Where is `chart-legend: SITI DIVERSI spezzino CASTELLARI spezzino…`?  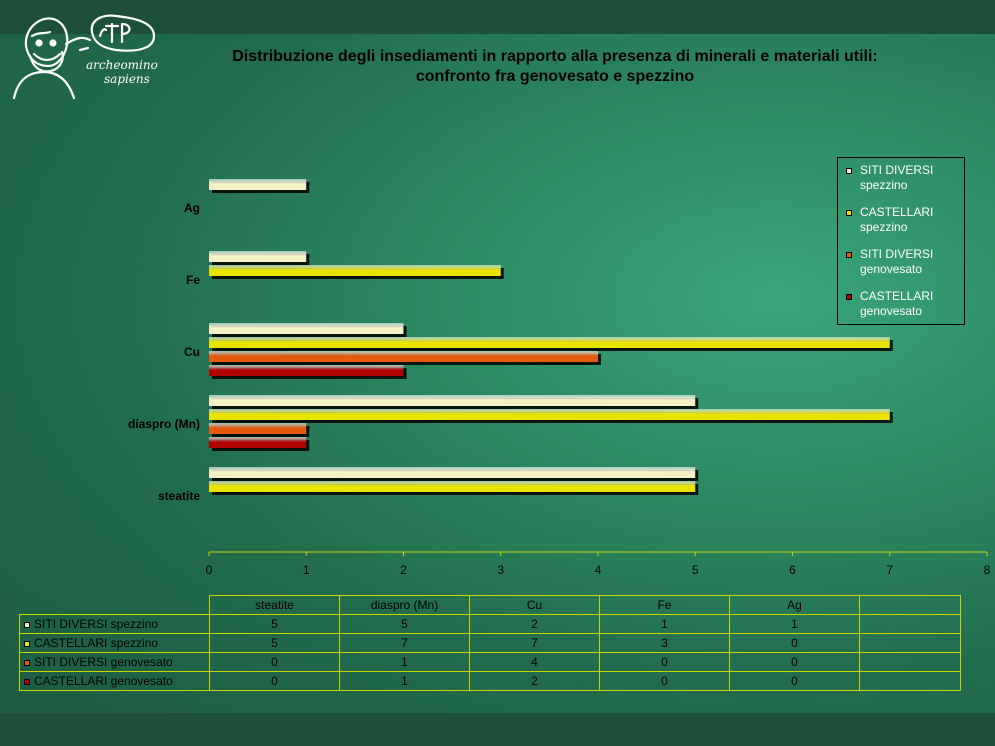 chart-legend: SITI DIVERSI spezzino CASTELLARI spezzino… is located at coordinates (901, 241).